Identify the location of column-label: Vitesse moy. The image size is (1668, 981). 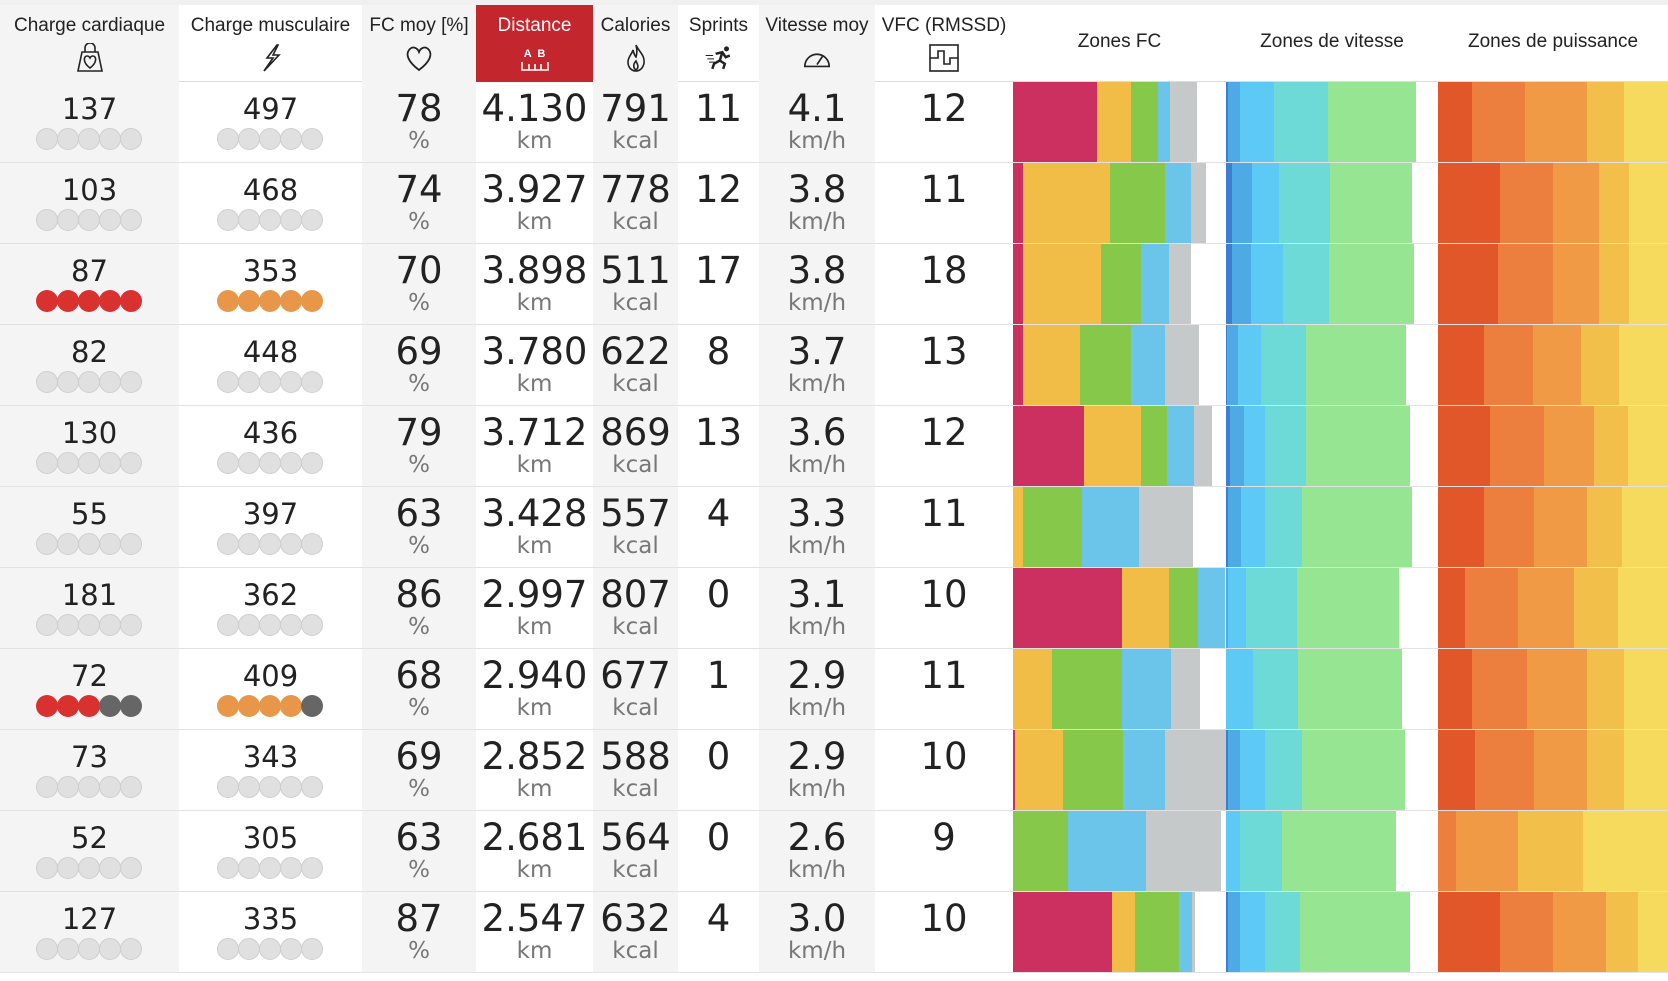
(817, 25).